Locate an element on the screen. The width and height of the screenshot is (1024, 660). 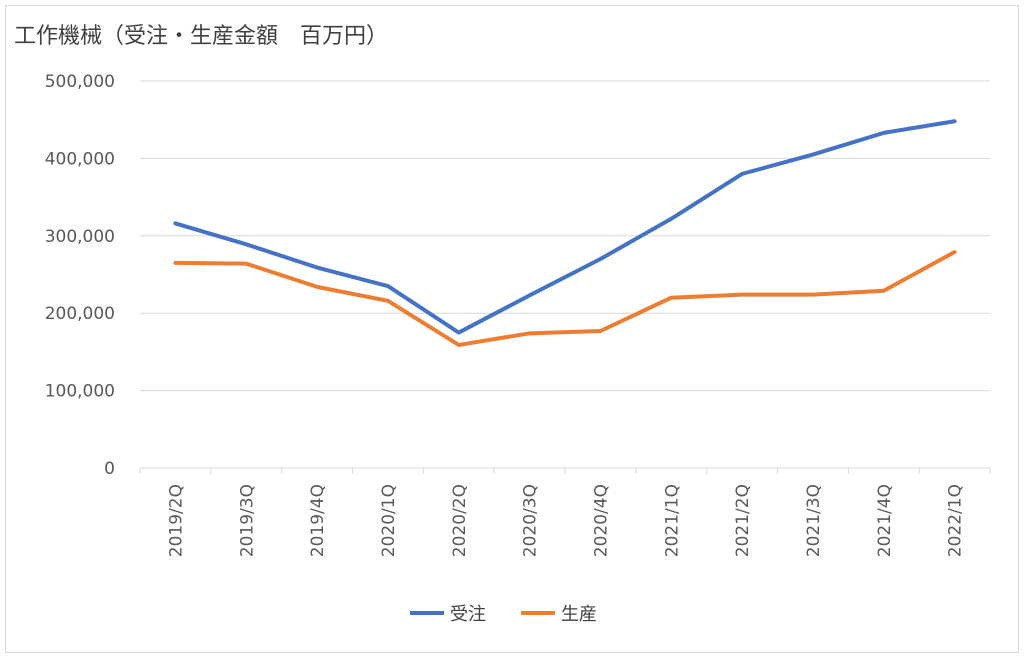
y-tick-label: 400,000 is located at coordinates (80, 159).